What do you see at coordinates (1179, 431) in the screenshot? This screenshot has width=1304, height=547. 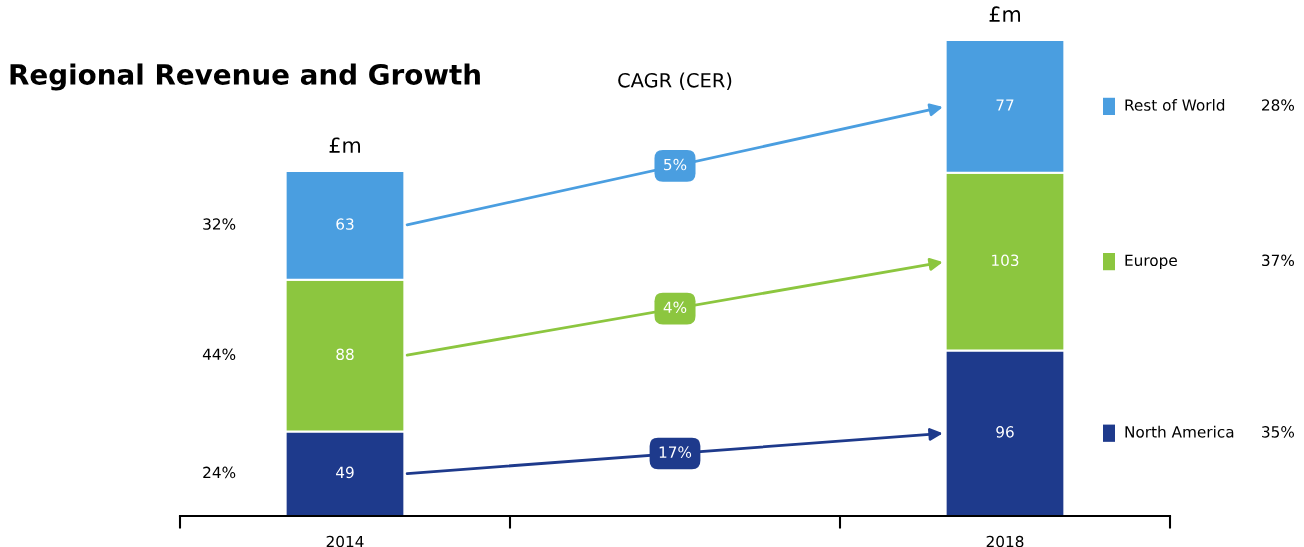 I see `legend-label: North America` at bounding box center [1179, 431].